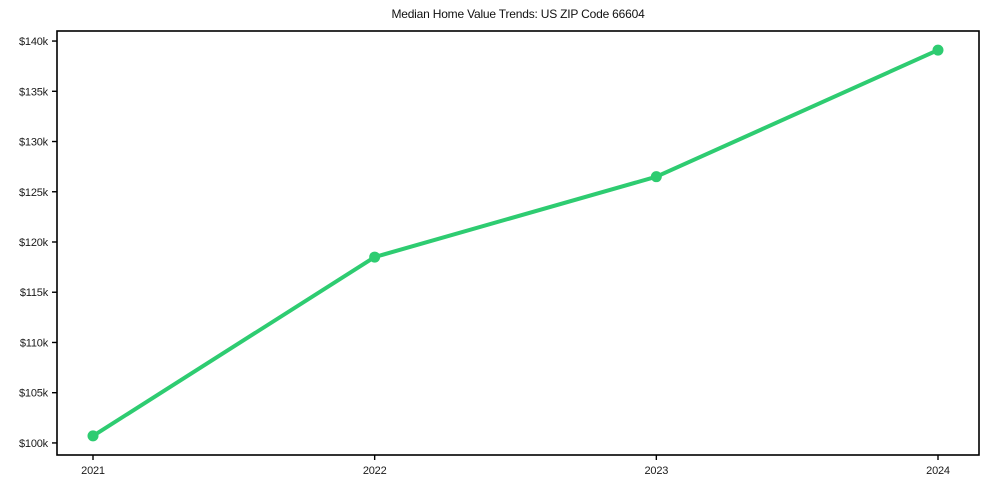 This screenshot has height=490, width=990. What do you see at coordinates (34, 243) in the screenshot?
I see `y-tick-label: $120k` at bounding box center [34, 243].